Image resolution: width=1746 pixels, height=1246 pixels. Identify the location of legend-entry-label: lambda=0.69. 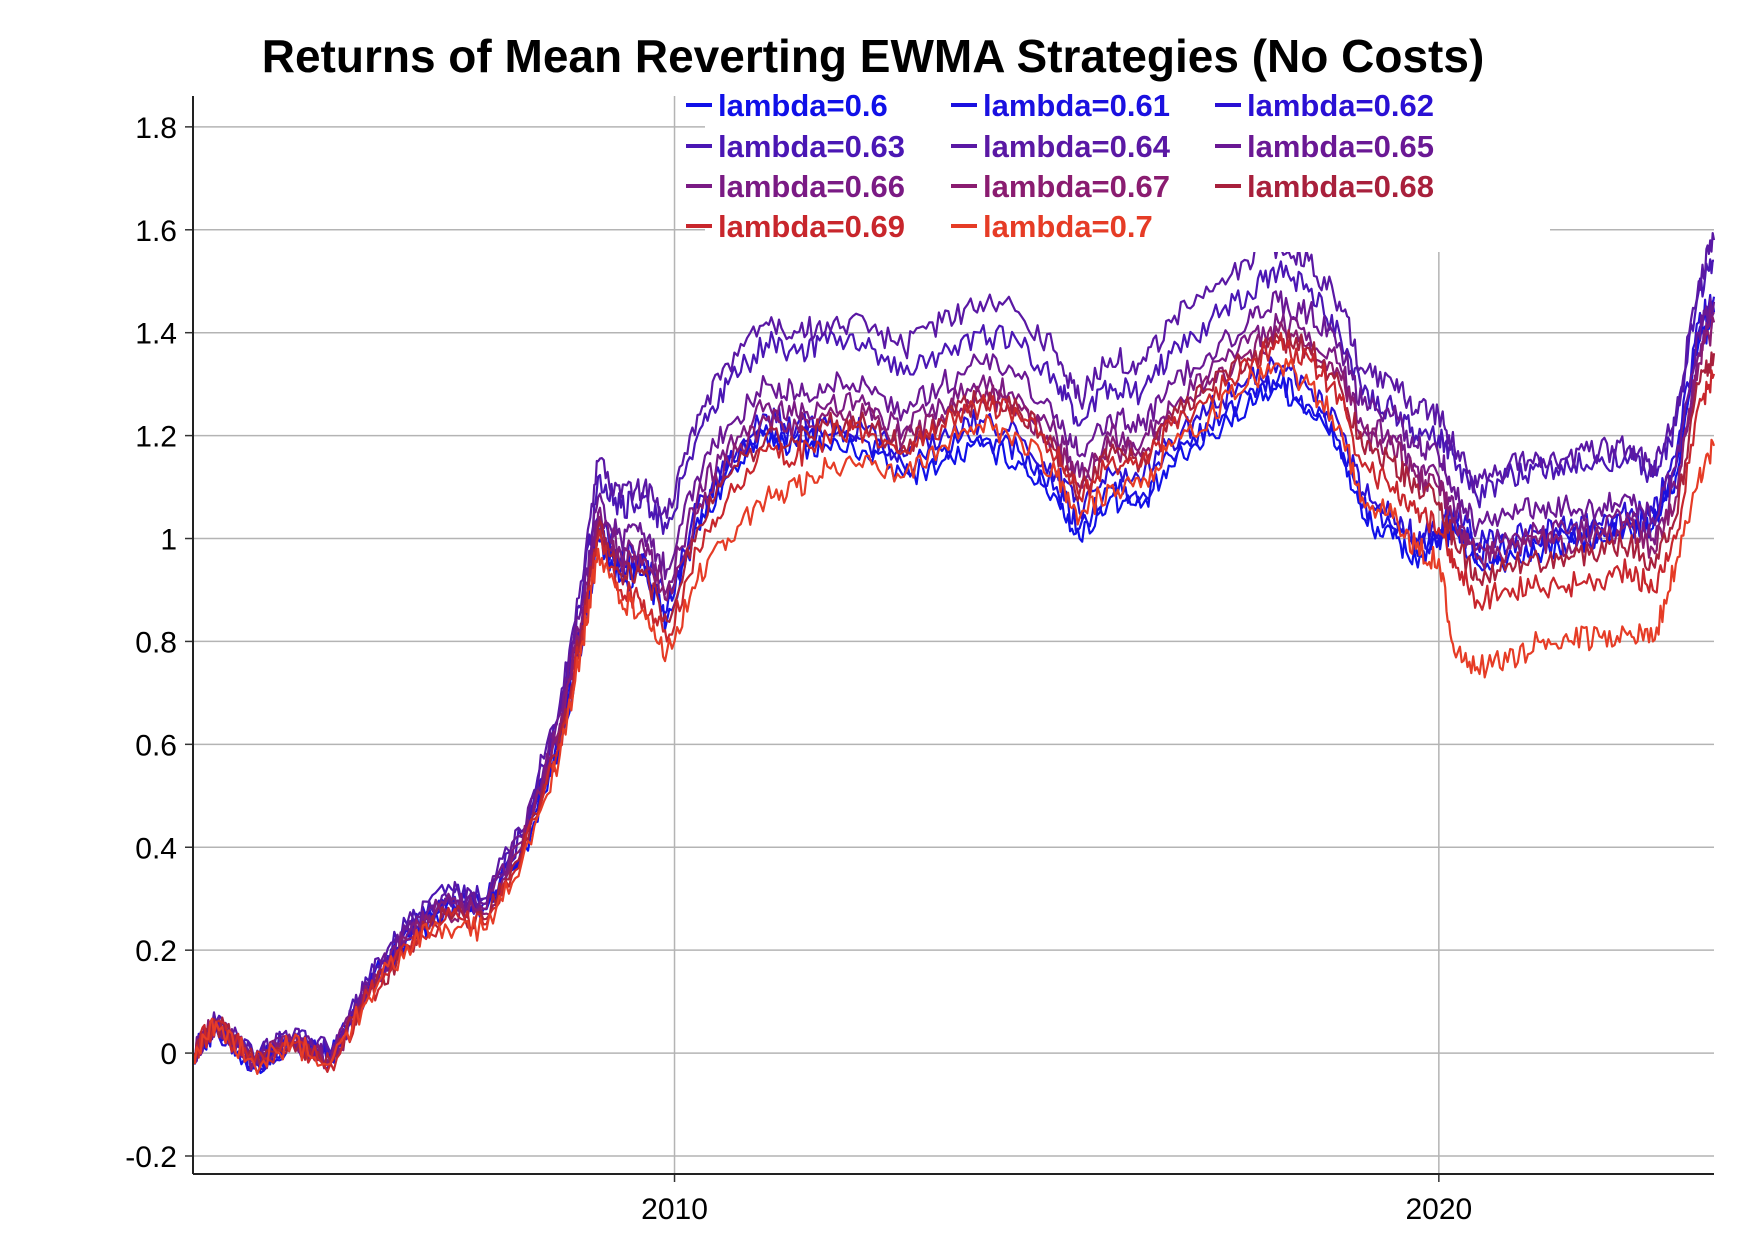
(811, 226).